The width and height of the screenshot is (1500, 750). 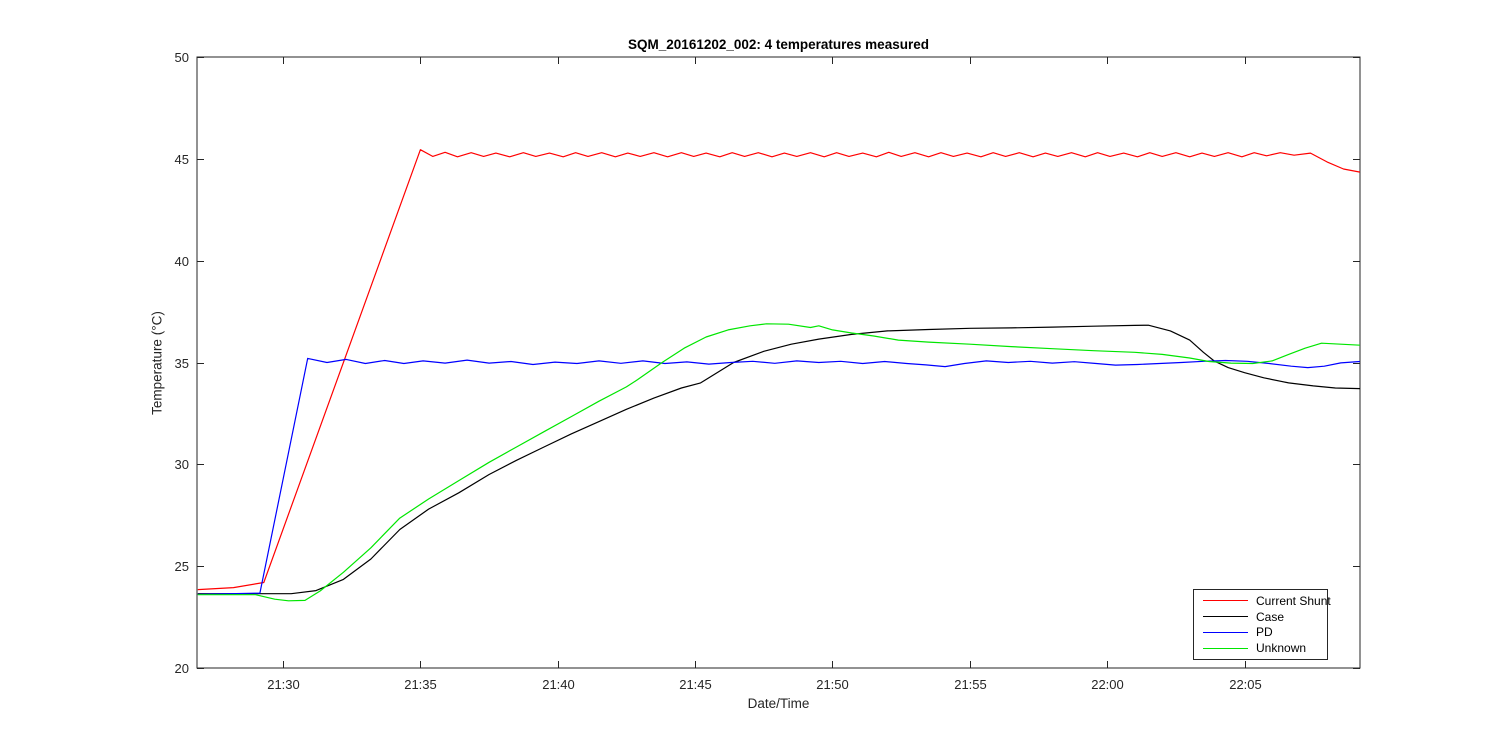 I want to click on legend-line-unknown, so click(x=1225, y=648).